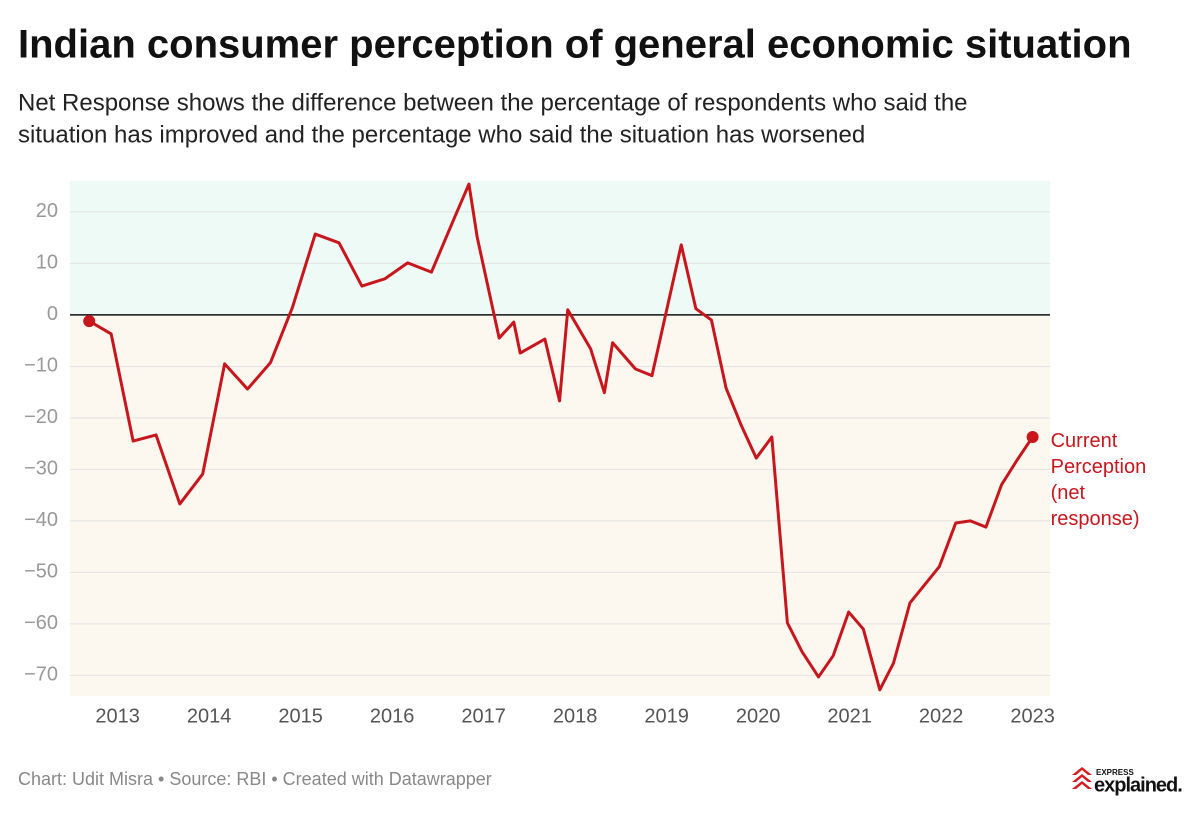  What do you see at coordinates (52, 314) in the screenshot?
I see `y-tick-label: 0` at bounding box center [52, 314].